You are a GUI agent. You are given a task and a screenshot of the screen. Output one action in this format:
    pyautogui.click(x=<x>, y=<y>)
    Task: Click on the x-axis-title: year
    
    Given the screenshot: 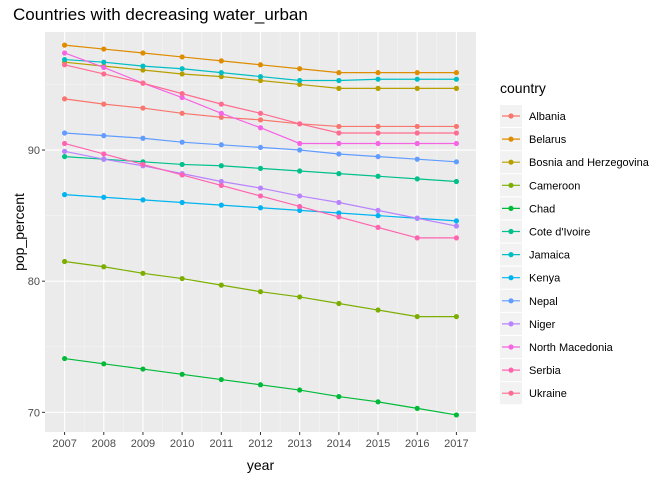 What is the action you would take?
    pyautogui.click(x=261, y=465)
    